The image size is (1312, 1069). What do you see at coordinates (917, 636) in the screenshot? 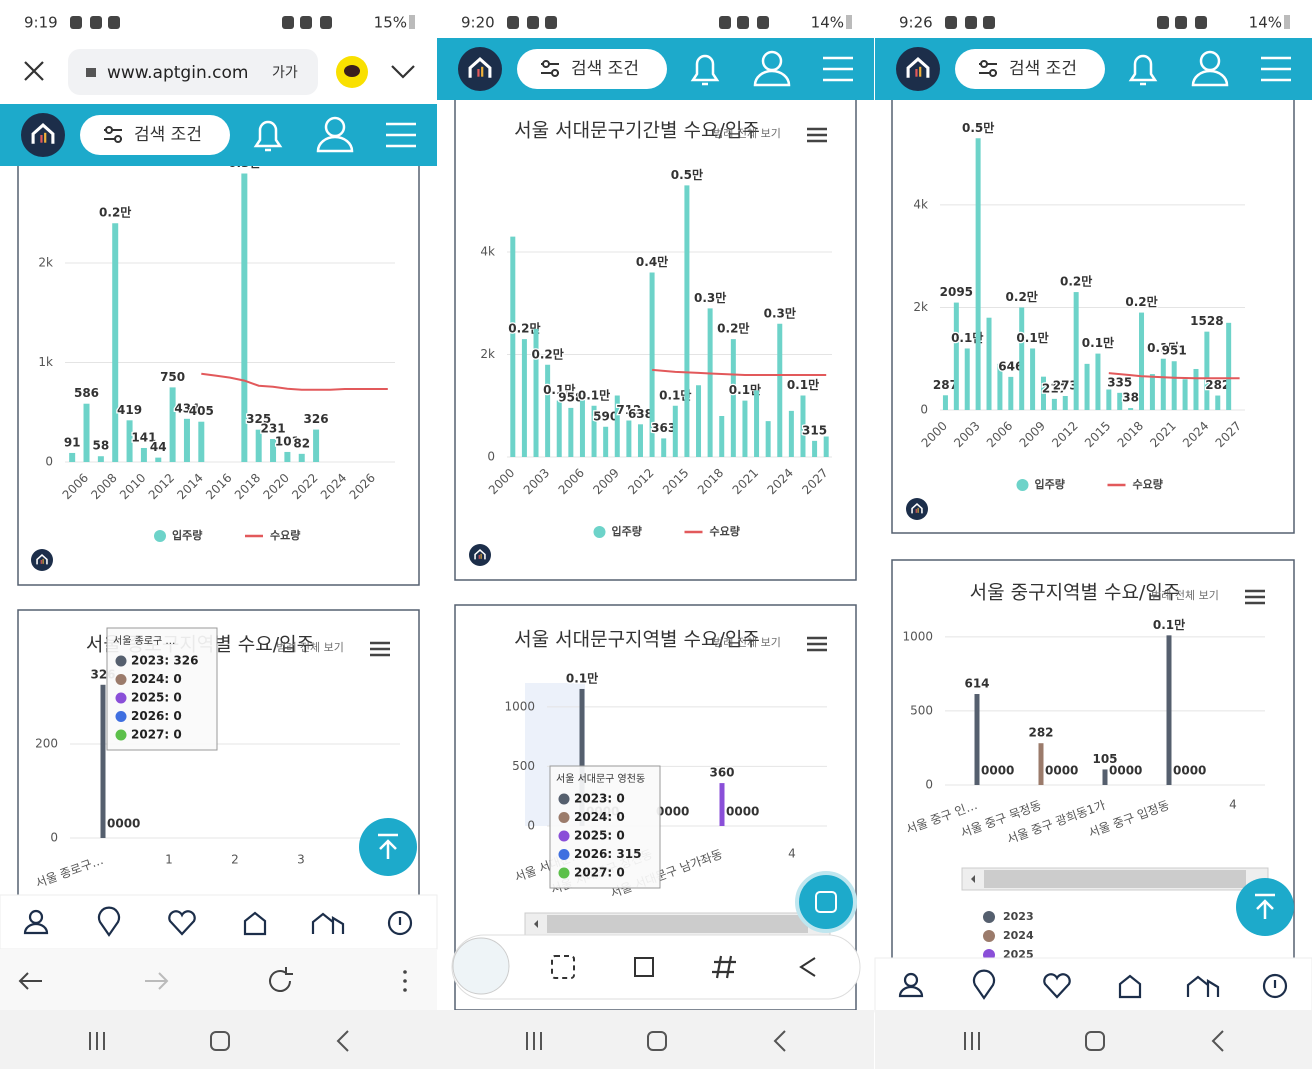
I see `y-tick-label: 1000` at bounding box center [917, 636].